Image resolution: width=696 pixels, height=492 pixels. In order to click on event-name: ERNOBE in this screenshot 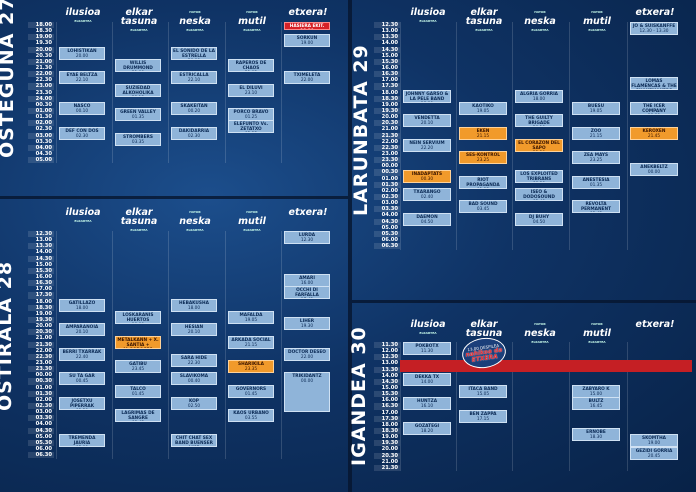, I will do `click(596, 433)`.